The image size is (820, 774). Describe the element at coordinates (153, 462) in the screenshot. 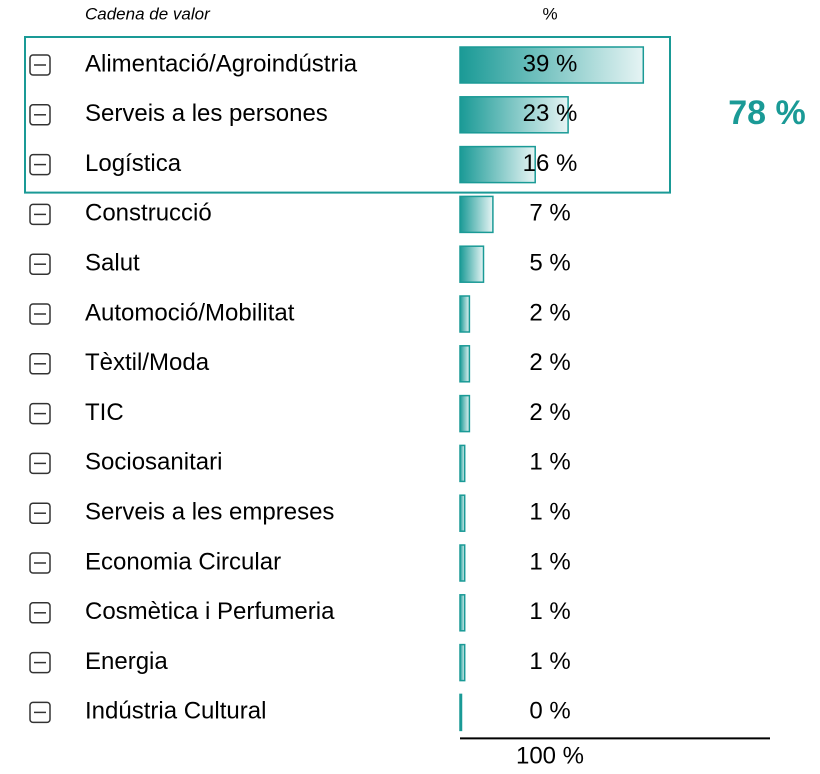

I see `category-label: Sociosanitari` at that location.